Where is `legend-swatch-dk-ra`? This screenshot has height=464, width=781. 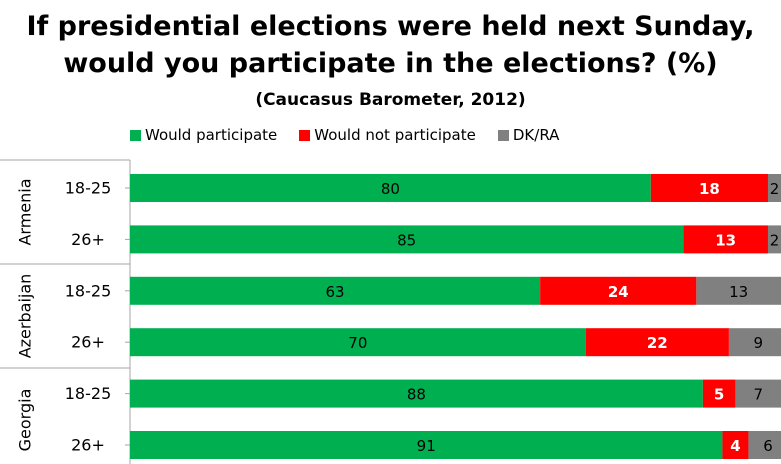 legend-swatch-dk-ra is located at coordinates (503, 135).